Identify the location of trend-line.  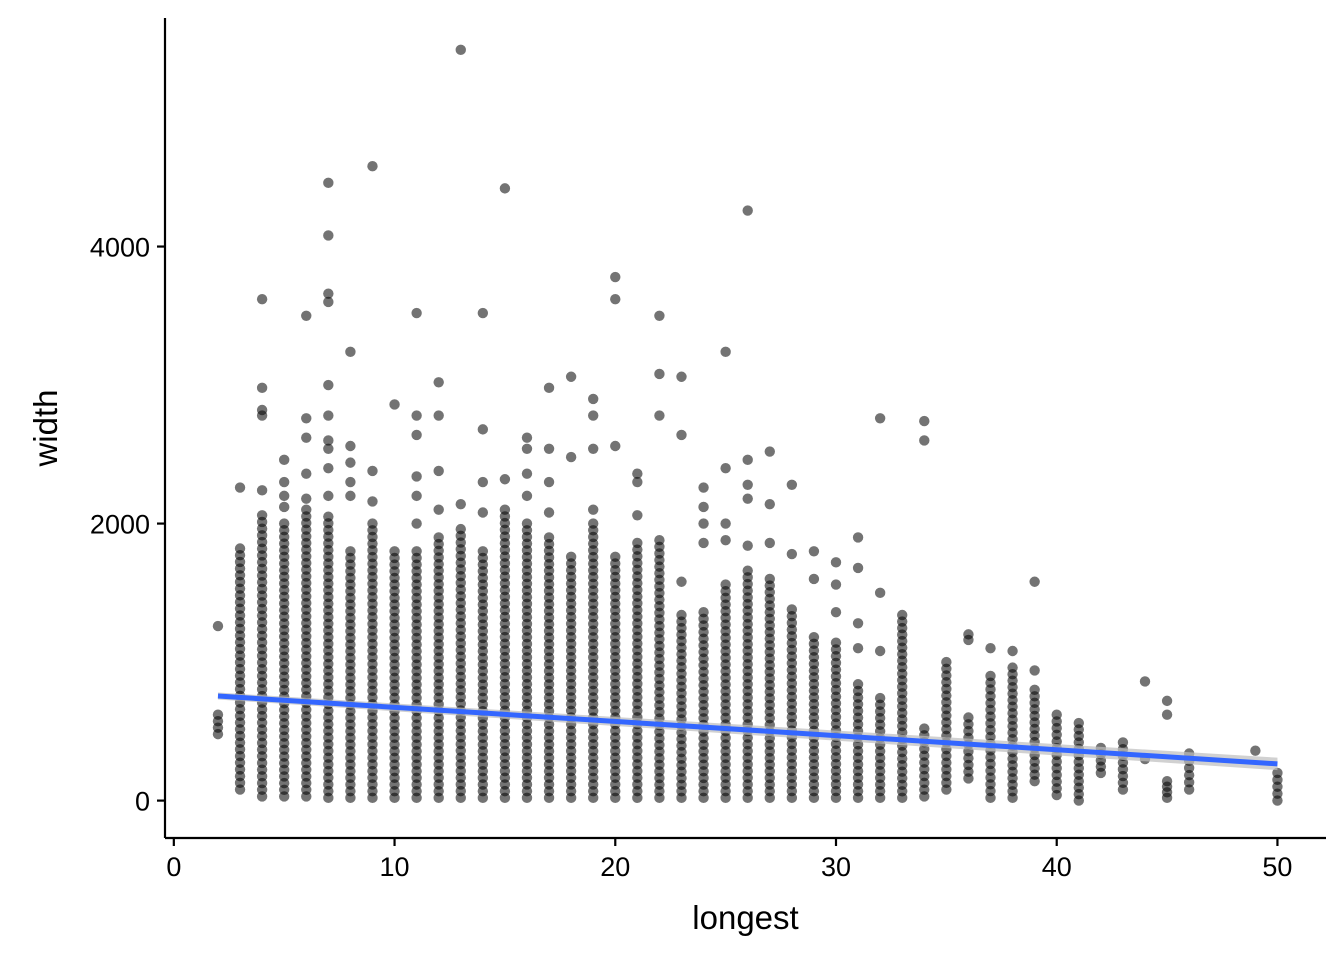
(747, 730).